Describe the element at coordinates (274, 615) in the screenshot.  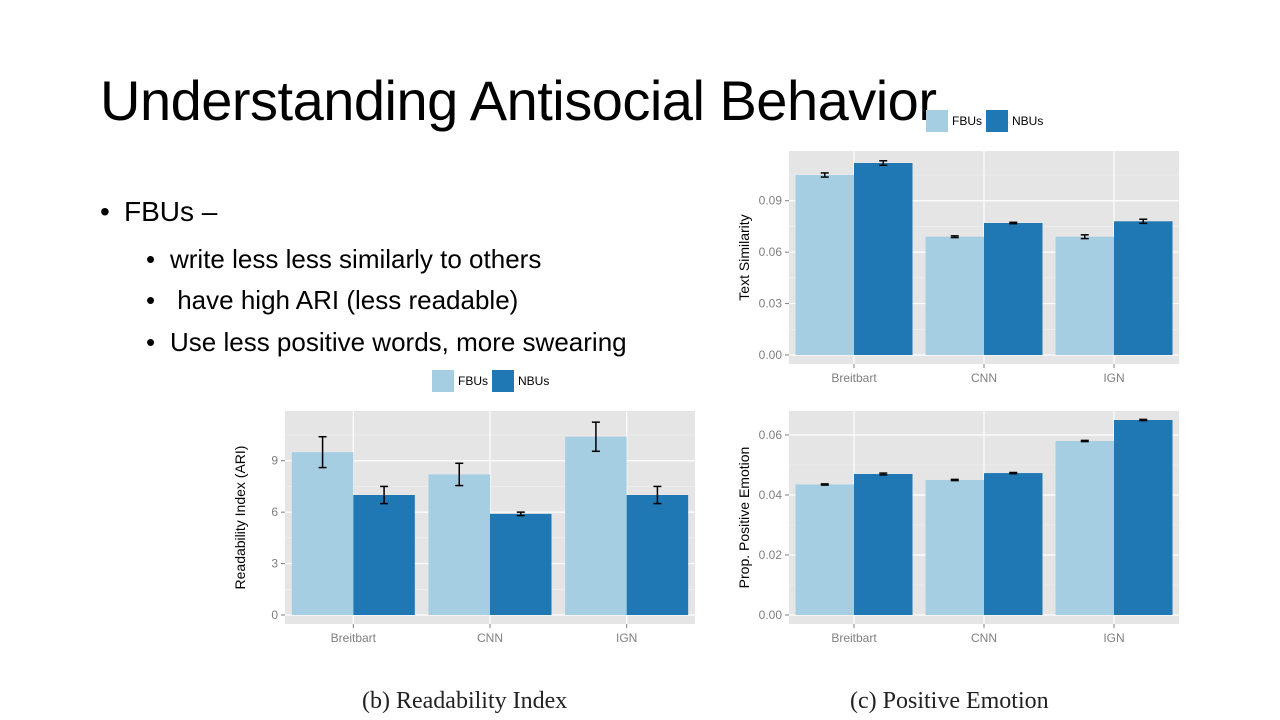
I see `y-tick-label: 0` at that location.